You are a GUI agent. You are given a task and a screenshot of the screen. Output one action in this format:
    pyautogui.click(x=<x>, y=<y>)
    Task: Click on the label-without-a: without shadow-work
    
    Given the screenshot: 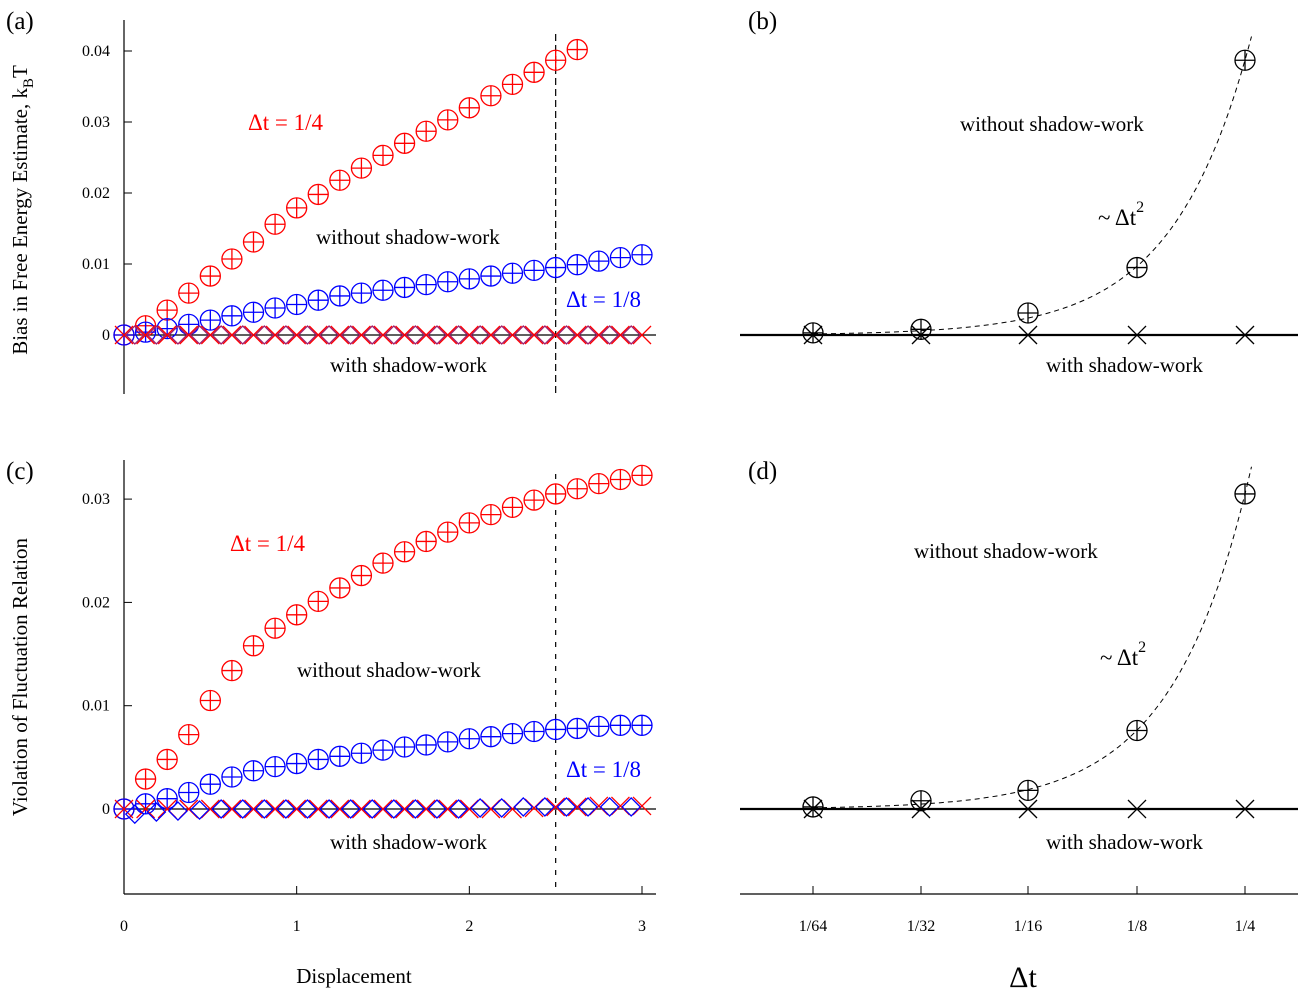 What is the action you would take?
    pyautogui.click(x=408, y=237)
    